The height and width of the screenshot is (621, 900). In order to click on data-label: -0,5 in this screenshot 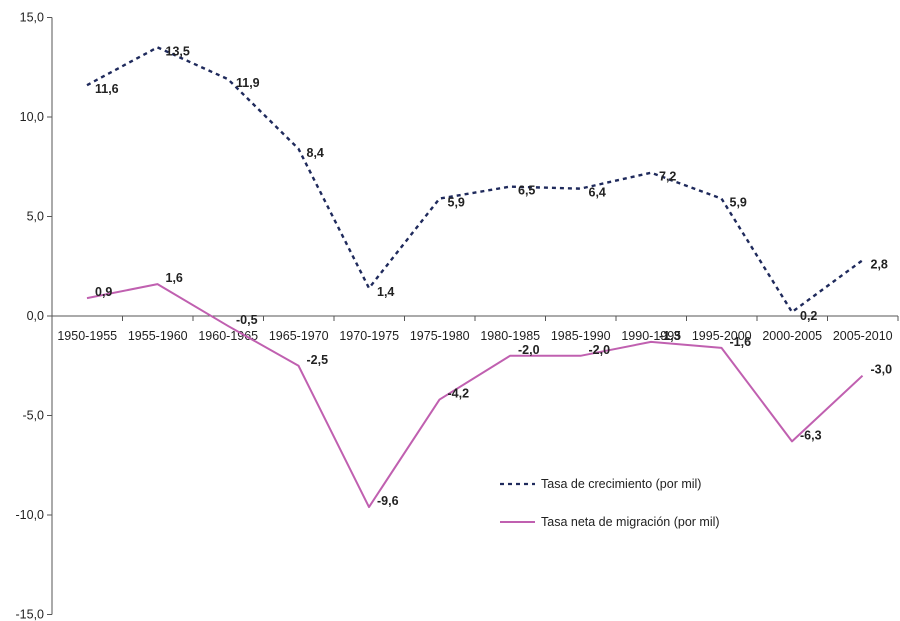, I will do `click(247, 320)`.